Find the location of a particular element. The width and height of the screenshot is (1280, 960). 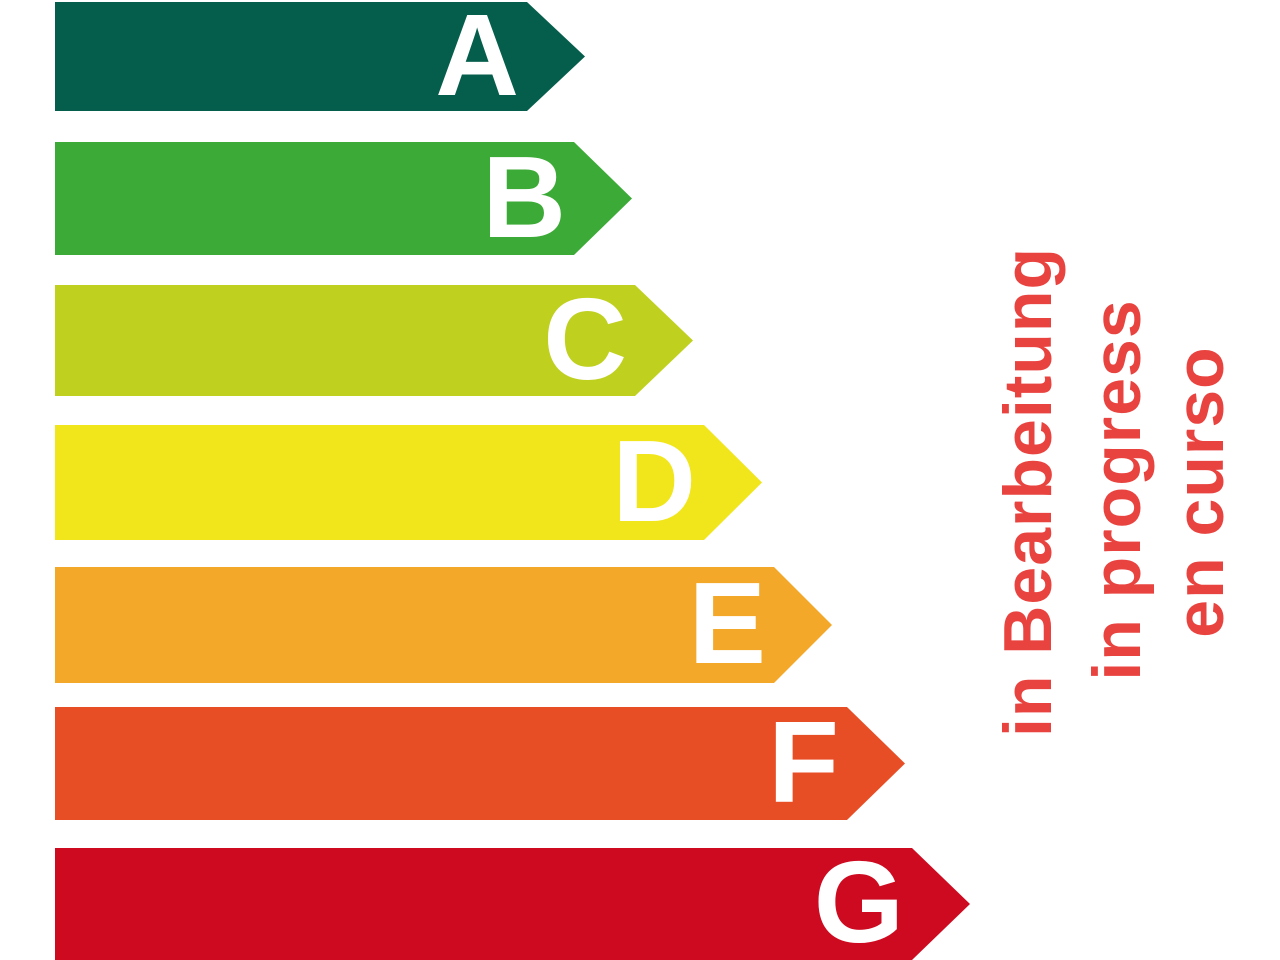

energy-bar-g-label: G is located at coordinates (858, 898).